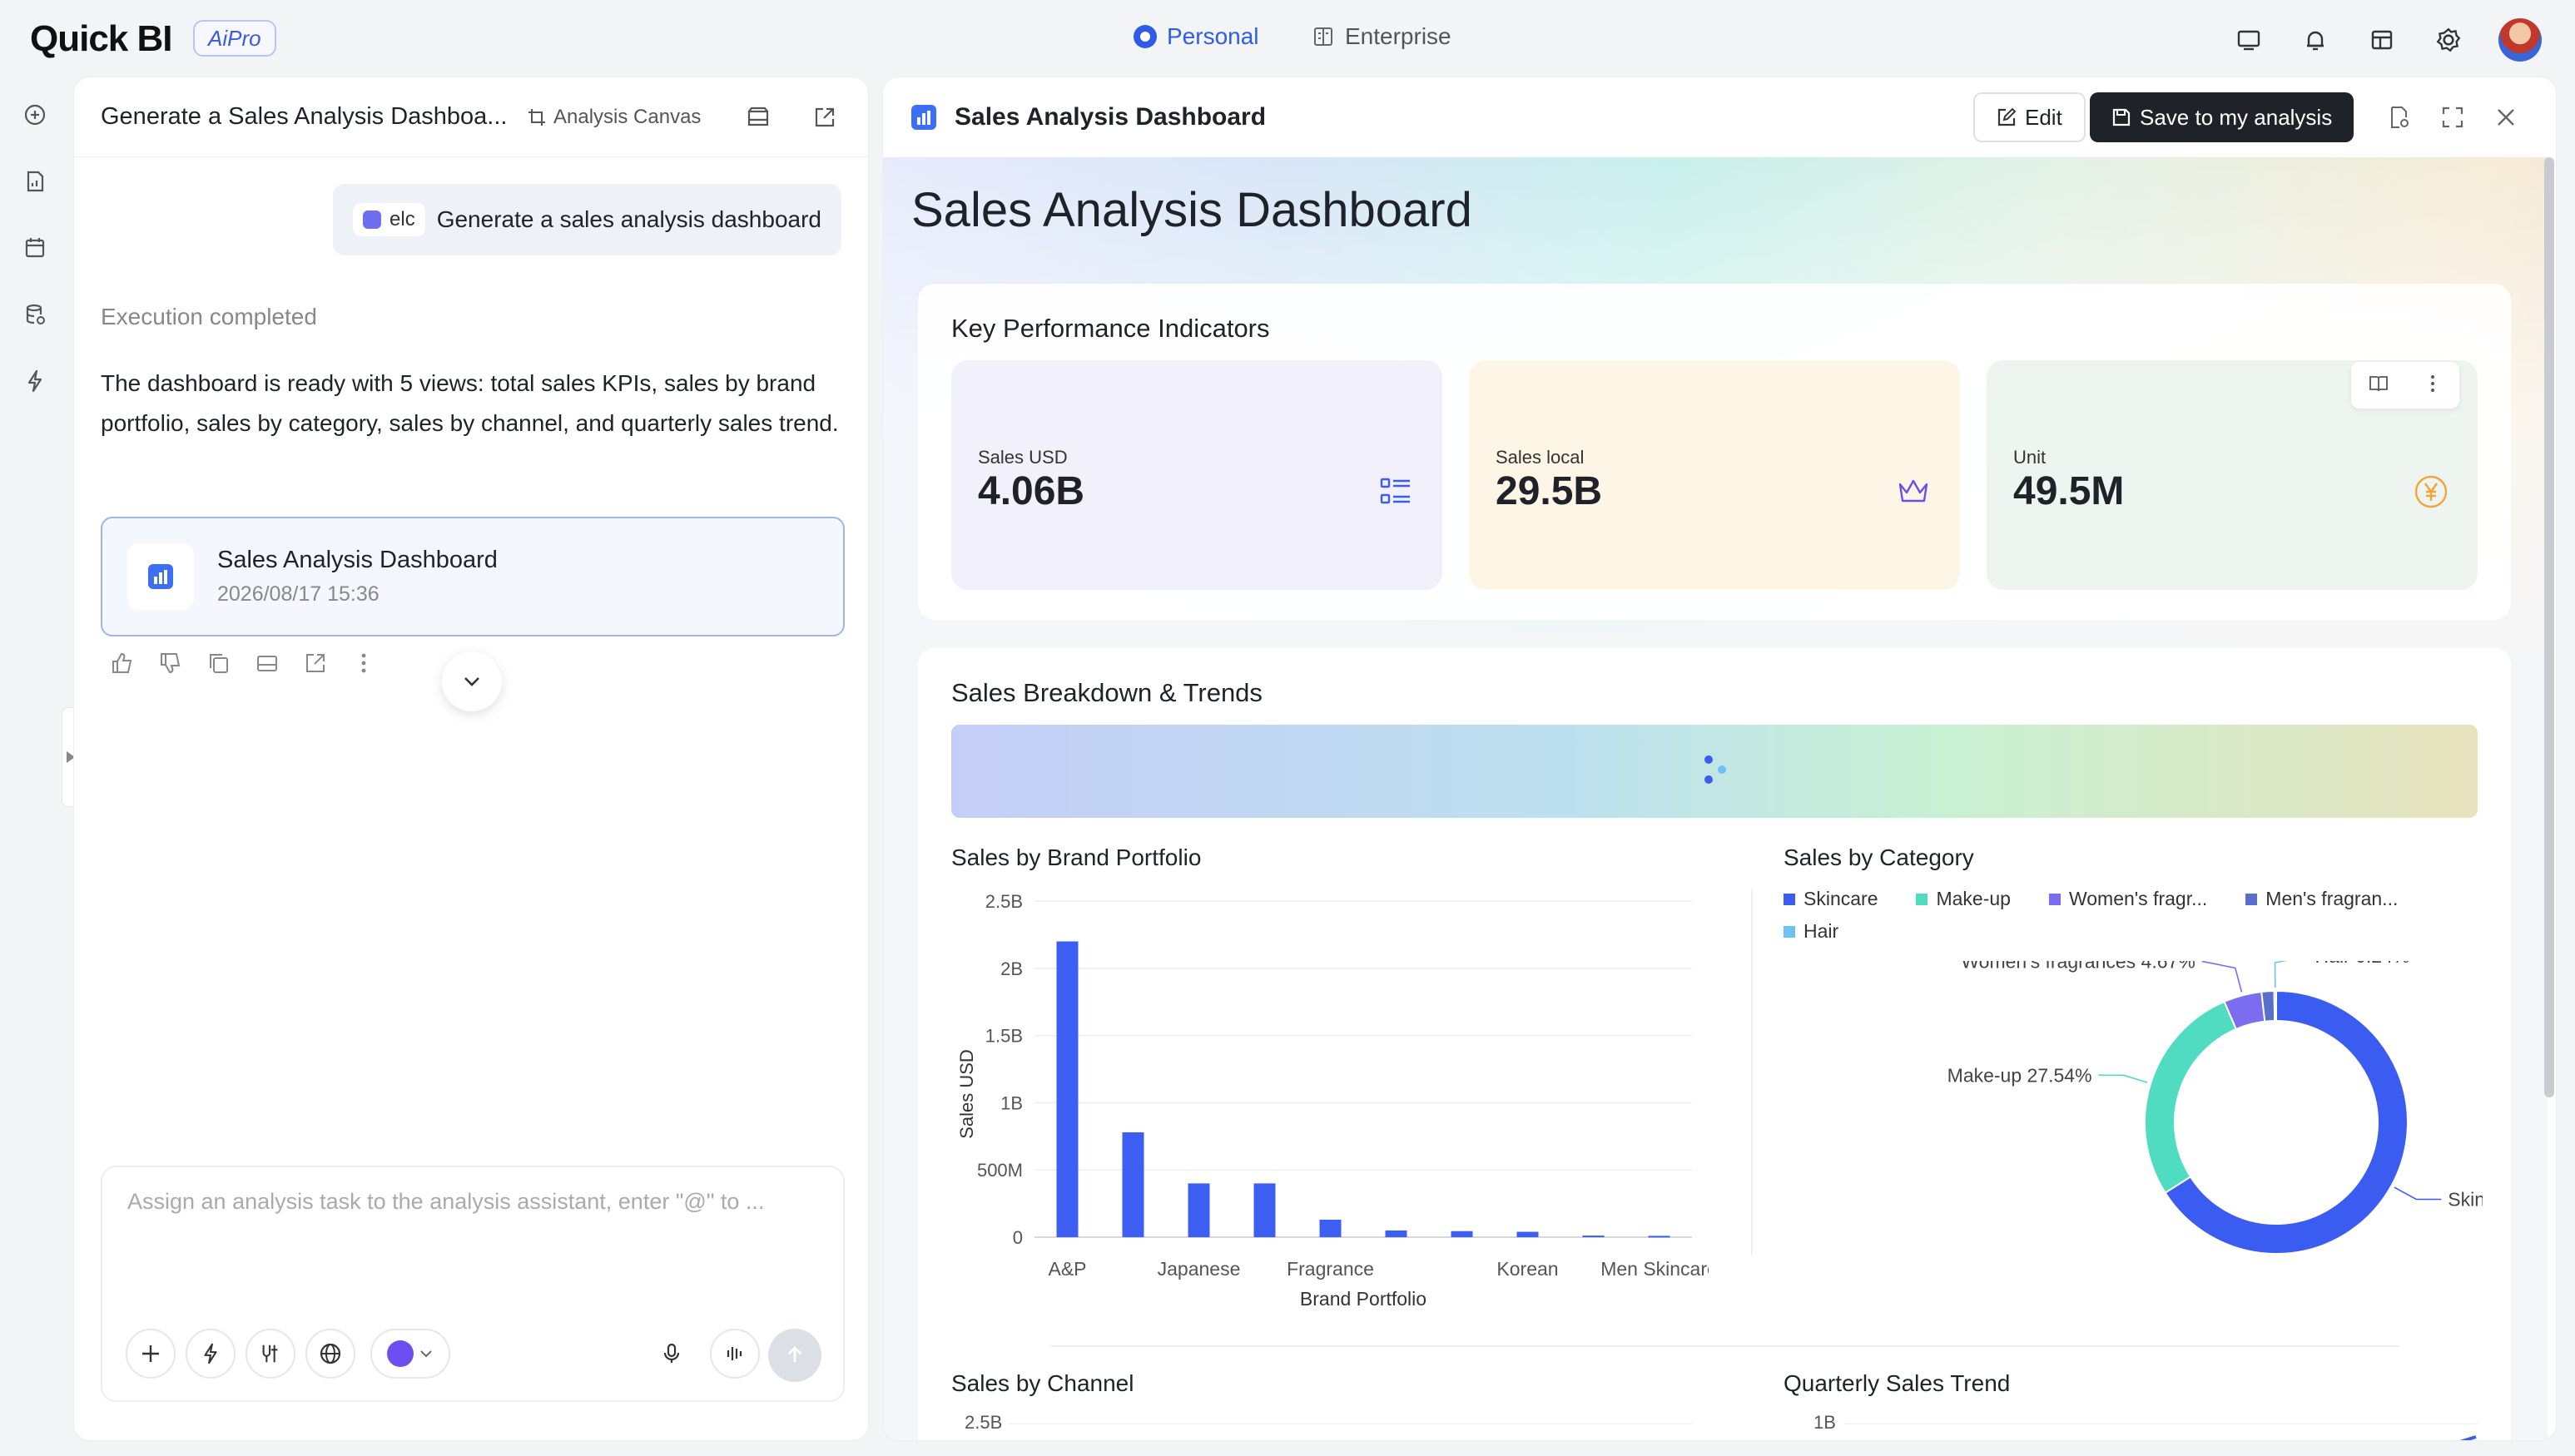 This screenshot has height=1456, width=2575. Describe the element at coordinates (2030, 117) in the screenshot. I see `edit-button: Edit` at that location.